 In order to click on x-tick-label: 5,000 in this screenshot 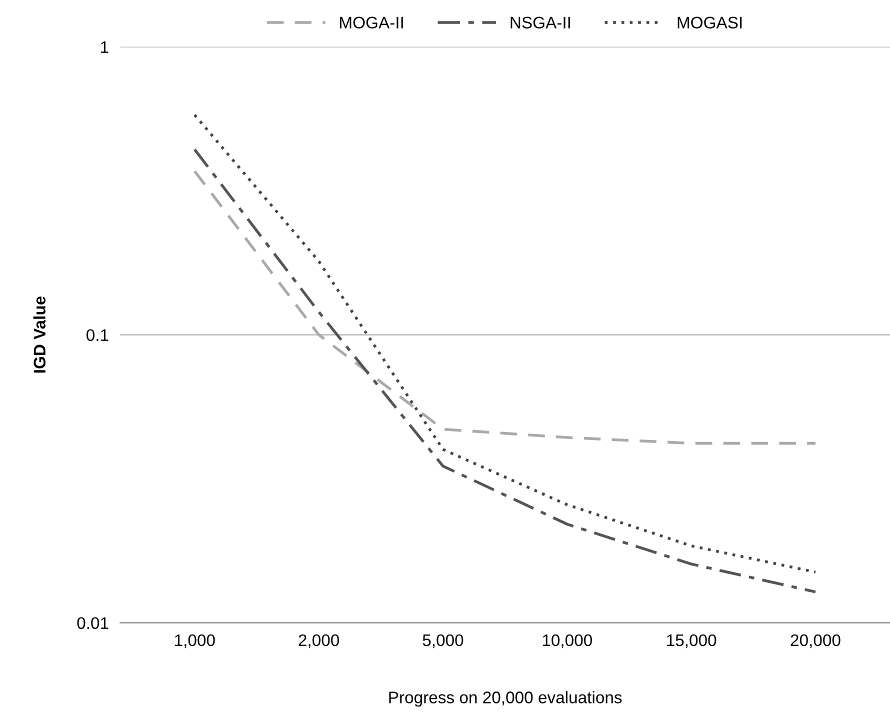, I will do `click(443, 641)`.